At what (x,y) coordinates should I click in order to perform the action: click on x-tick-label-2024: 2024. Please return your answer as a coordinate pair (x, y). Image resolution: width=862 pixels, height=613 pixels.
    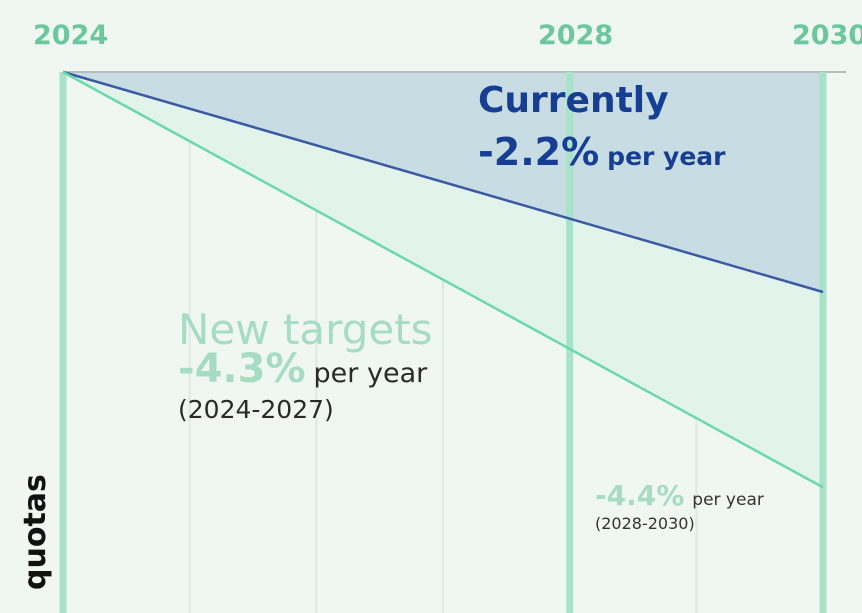
    Looking at the image, I should click on (71, 35).